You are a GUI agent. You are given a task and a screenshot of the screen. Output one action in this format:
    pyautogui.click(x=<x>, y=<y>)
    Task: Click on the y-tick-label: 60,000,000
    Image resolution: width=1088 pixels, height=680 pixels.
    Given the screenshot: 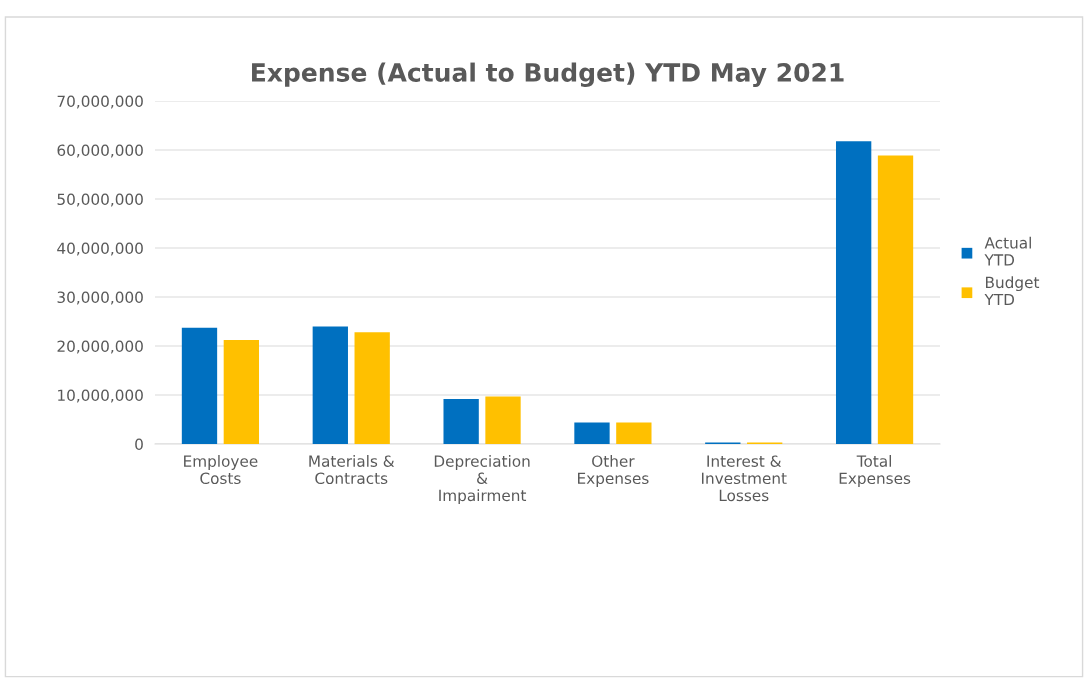 What is the action you would take?
    pyautogui.click(x=100, y=151)
    